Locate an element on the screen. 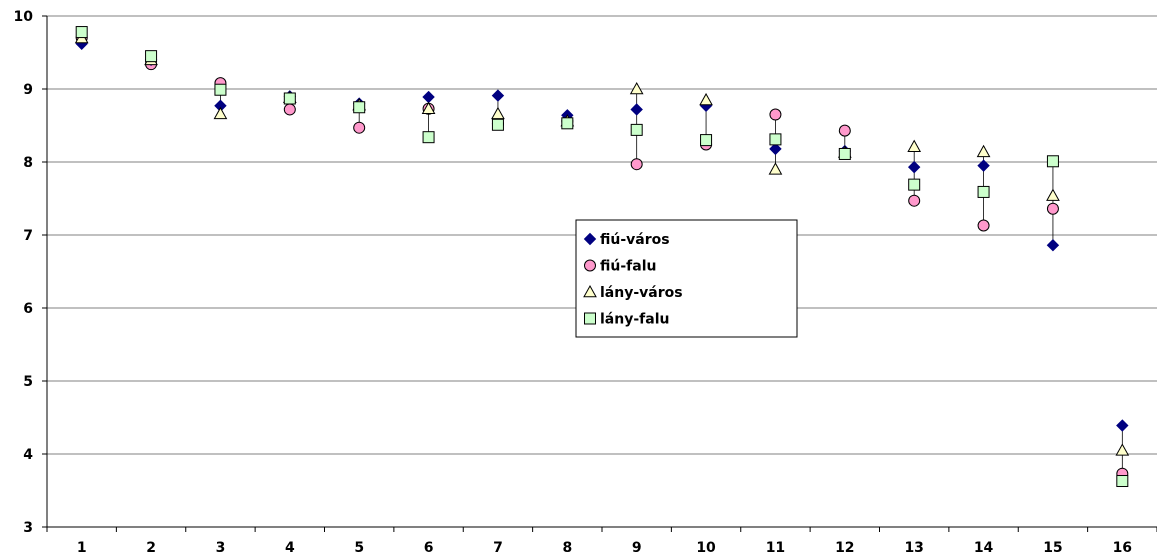 The height and width of the screenshot is (559, 1157). x-tick-label-13: 13 is located at coordinates (913, 548).